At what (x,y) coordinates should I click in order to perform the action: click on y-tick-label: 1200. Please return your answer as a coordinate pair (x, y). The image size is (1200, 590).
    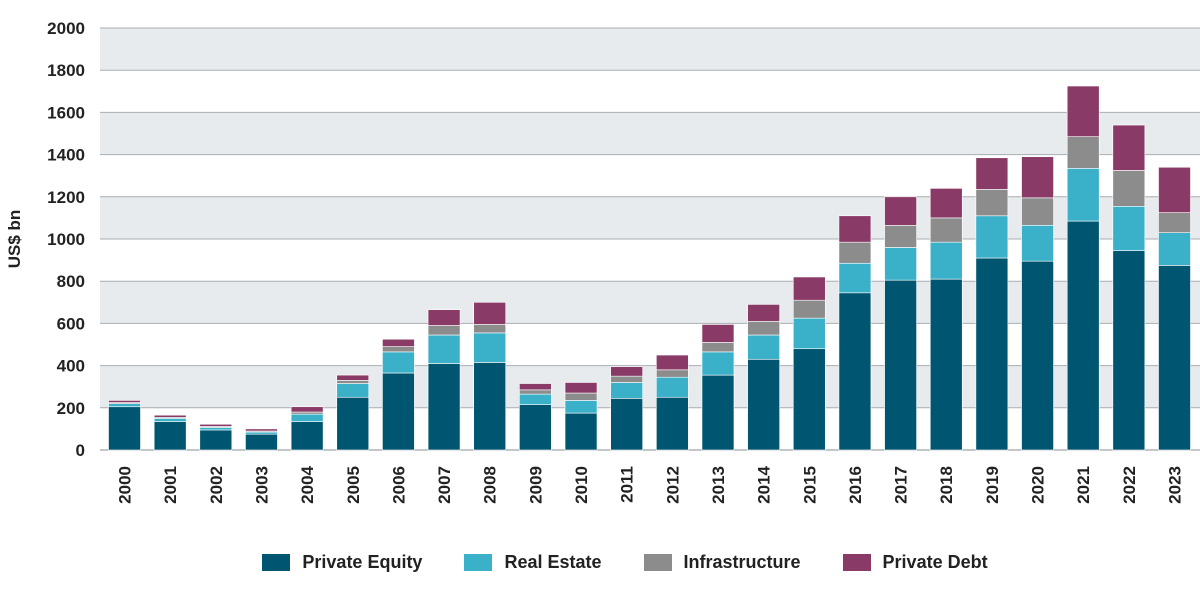
    Looking at the image, I should click on (66, 197).